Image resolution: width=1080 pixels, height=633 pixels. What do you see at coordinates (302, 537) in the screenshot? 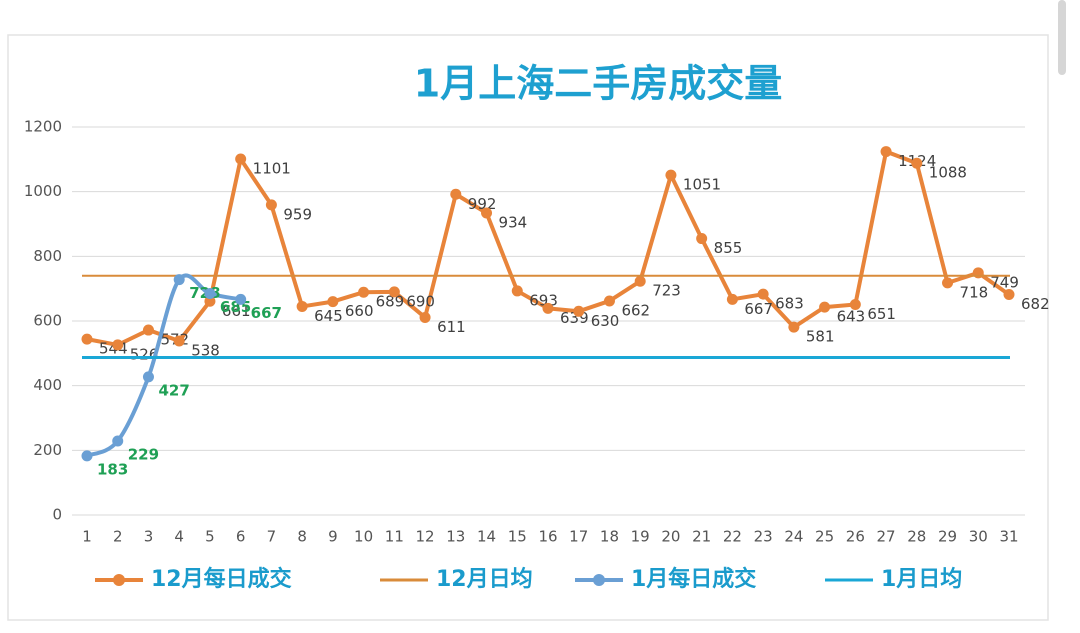
I see `x-tick-label: 8` at bounding box center [302, 537].